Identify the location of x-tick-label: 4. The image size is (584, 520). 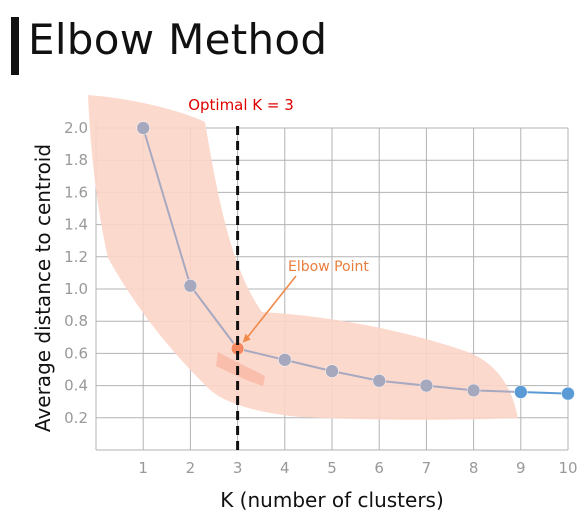
(285, 468).